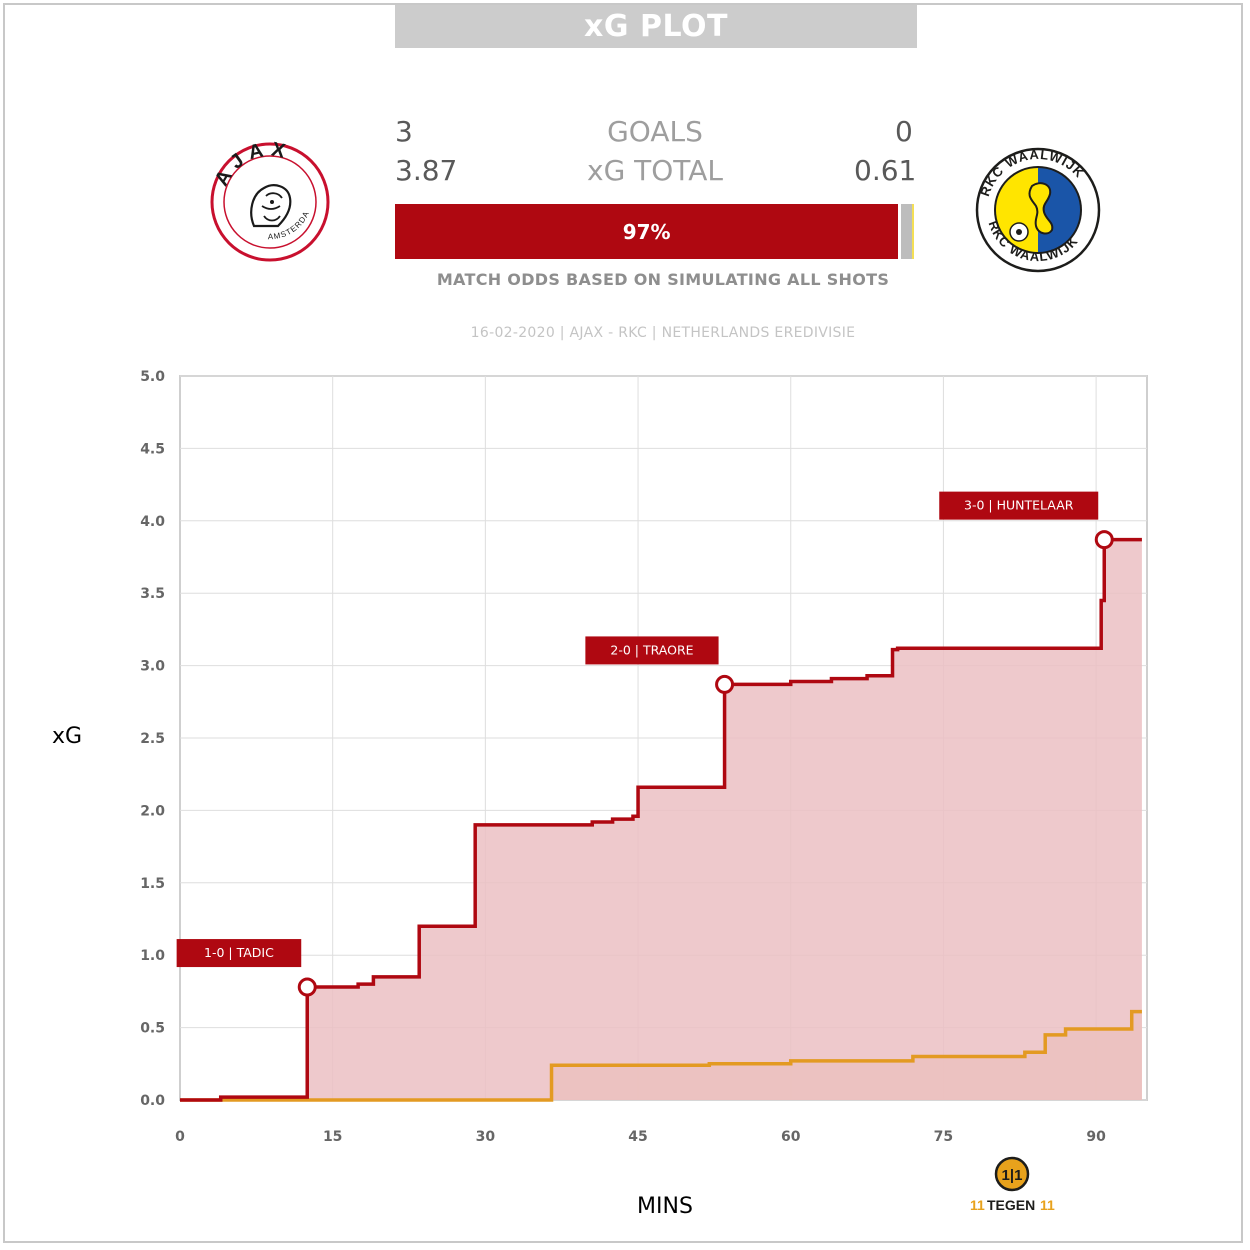  I want to click on xg-total-label: xG TOTAL, so click(655, 170).